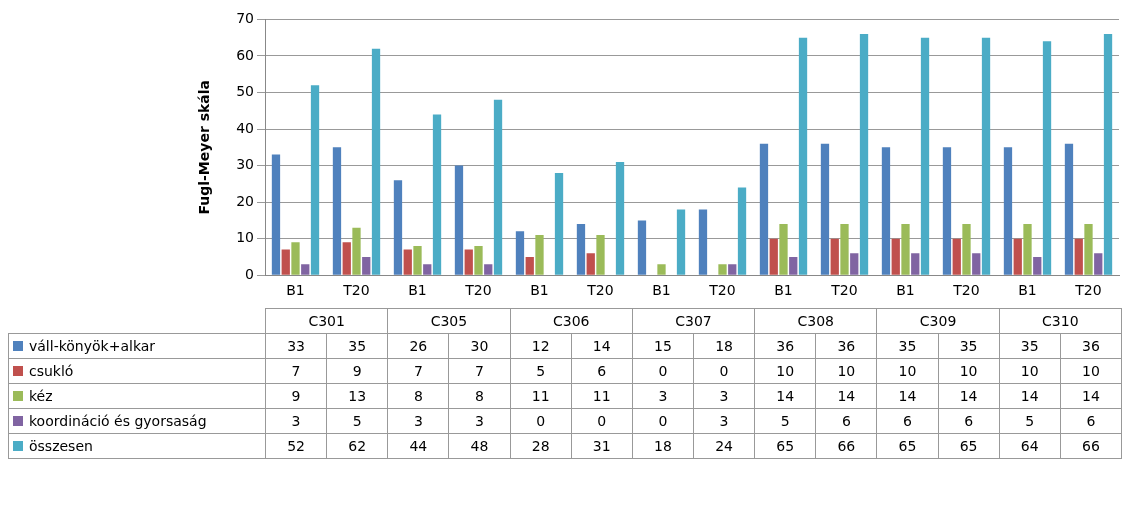  Describe the element at coordinates (357, 446) in the screenshot. I see `data-label: 62` at that location.